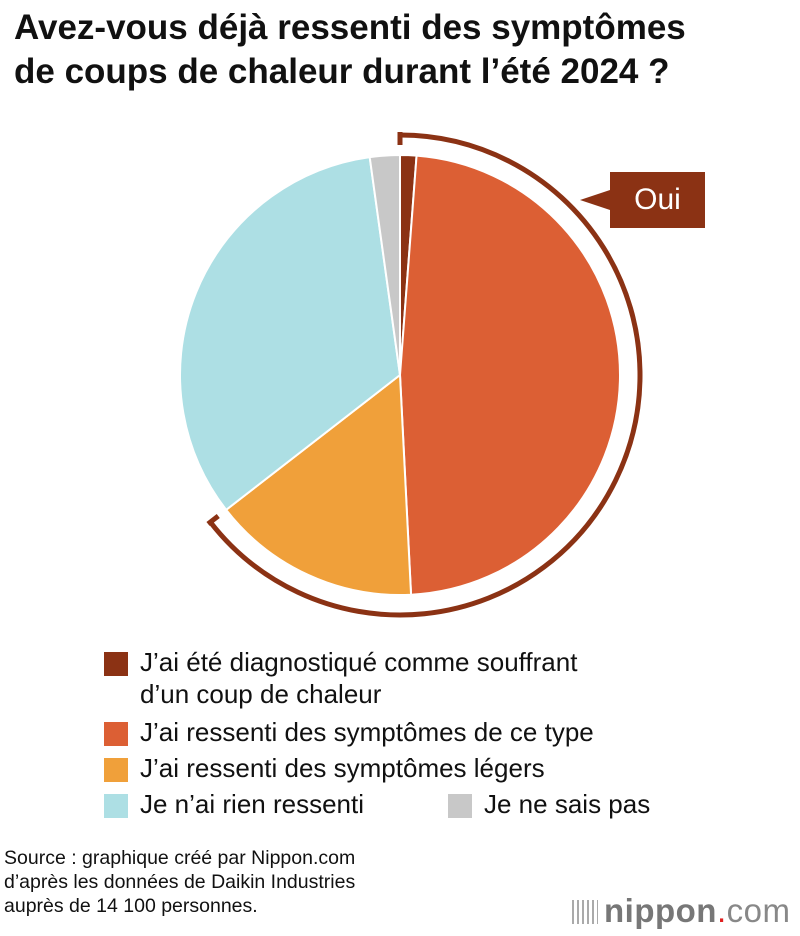 This screenshot has width=800, height=936. What do you see at coordinates (681, 911) in the screenshot?
I see `nippon-logo: nippon.com` at bounding box center [681, 911].